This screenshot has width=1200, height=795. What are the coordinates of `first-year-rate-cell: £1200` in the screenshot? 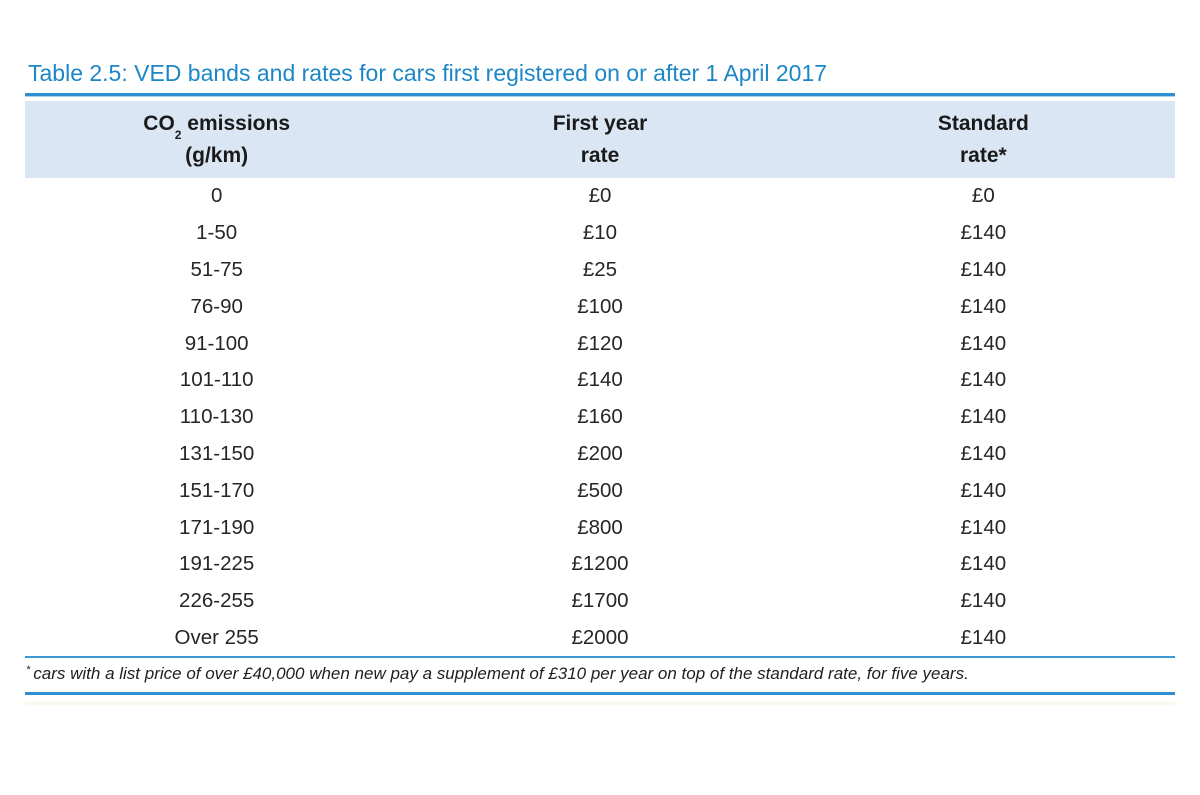 It's located at (600, 564).